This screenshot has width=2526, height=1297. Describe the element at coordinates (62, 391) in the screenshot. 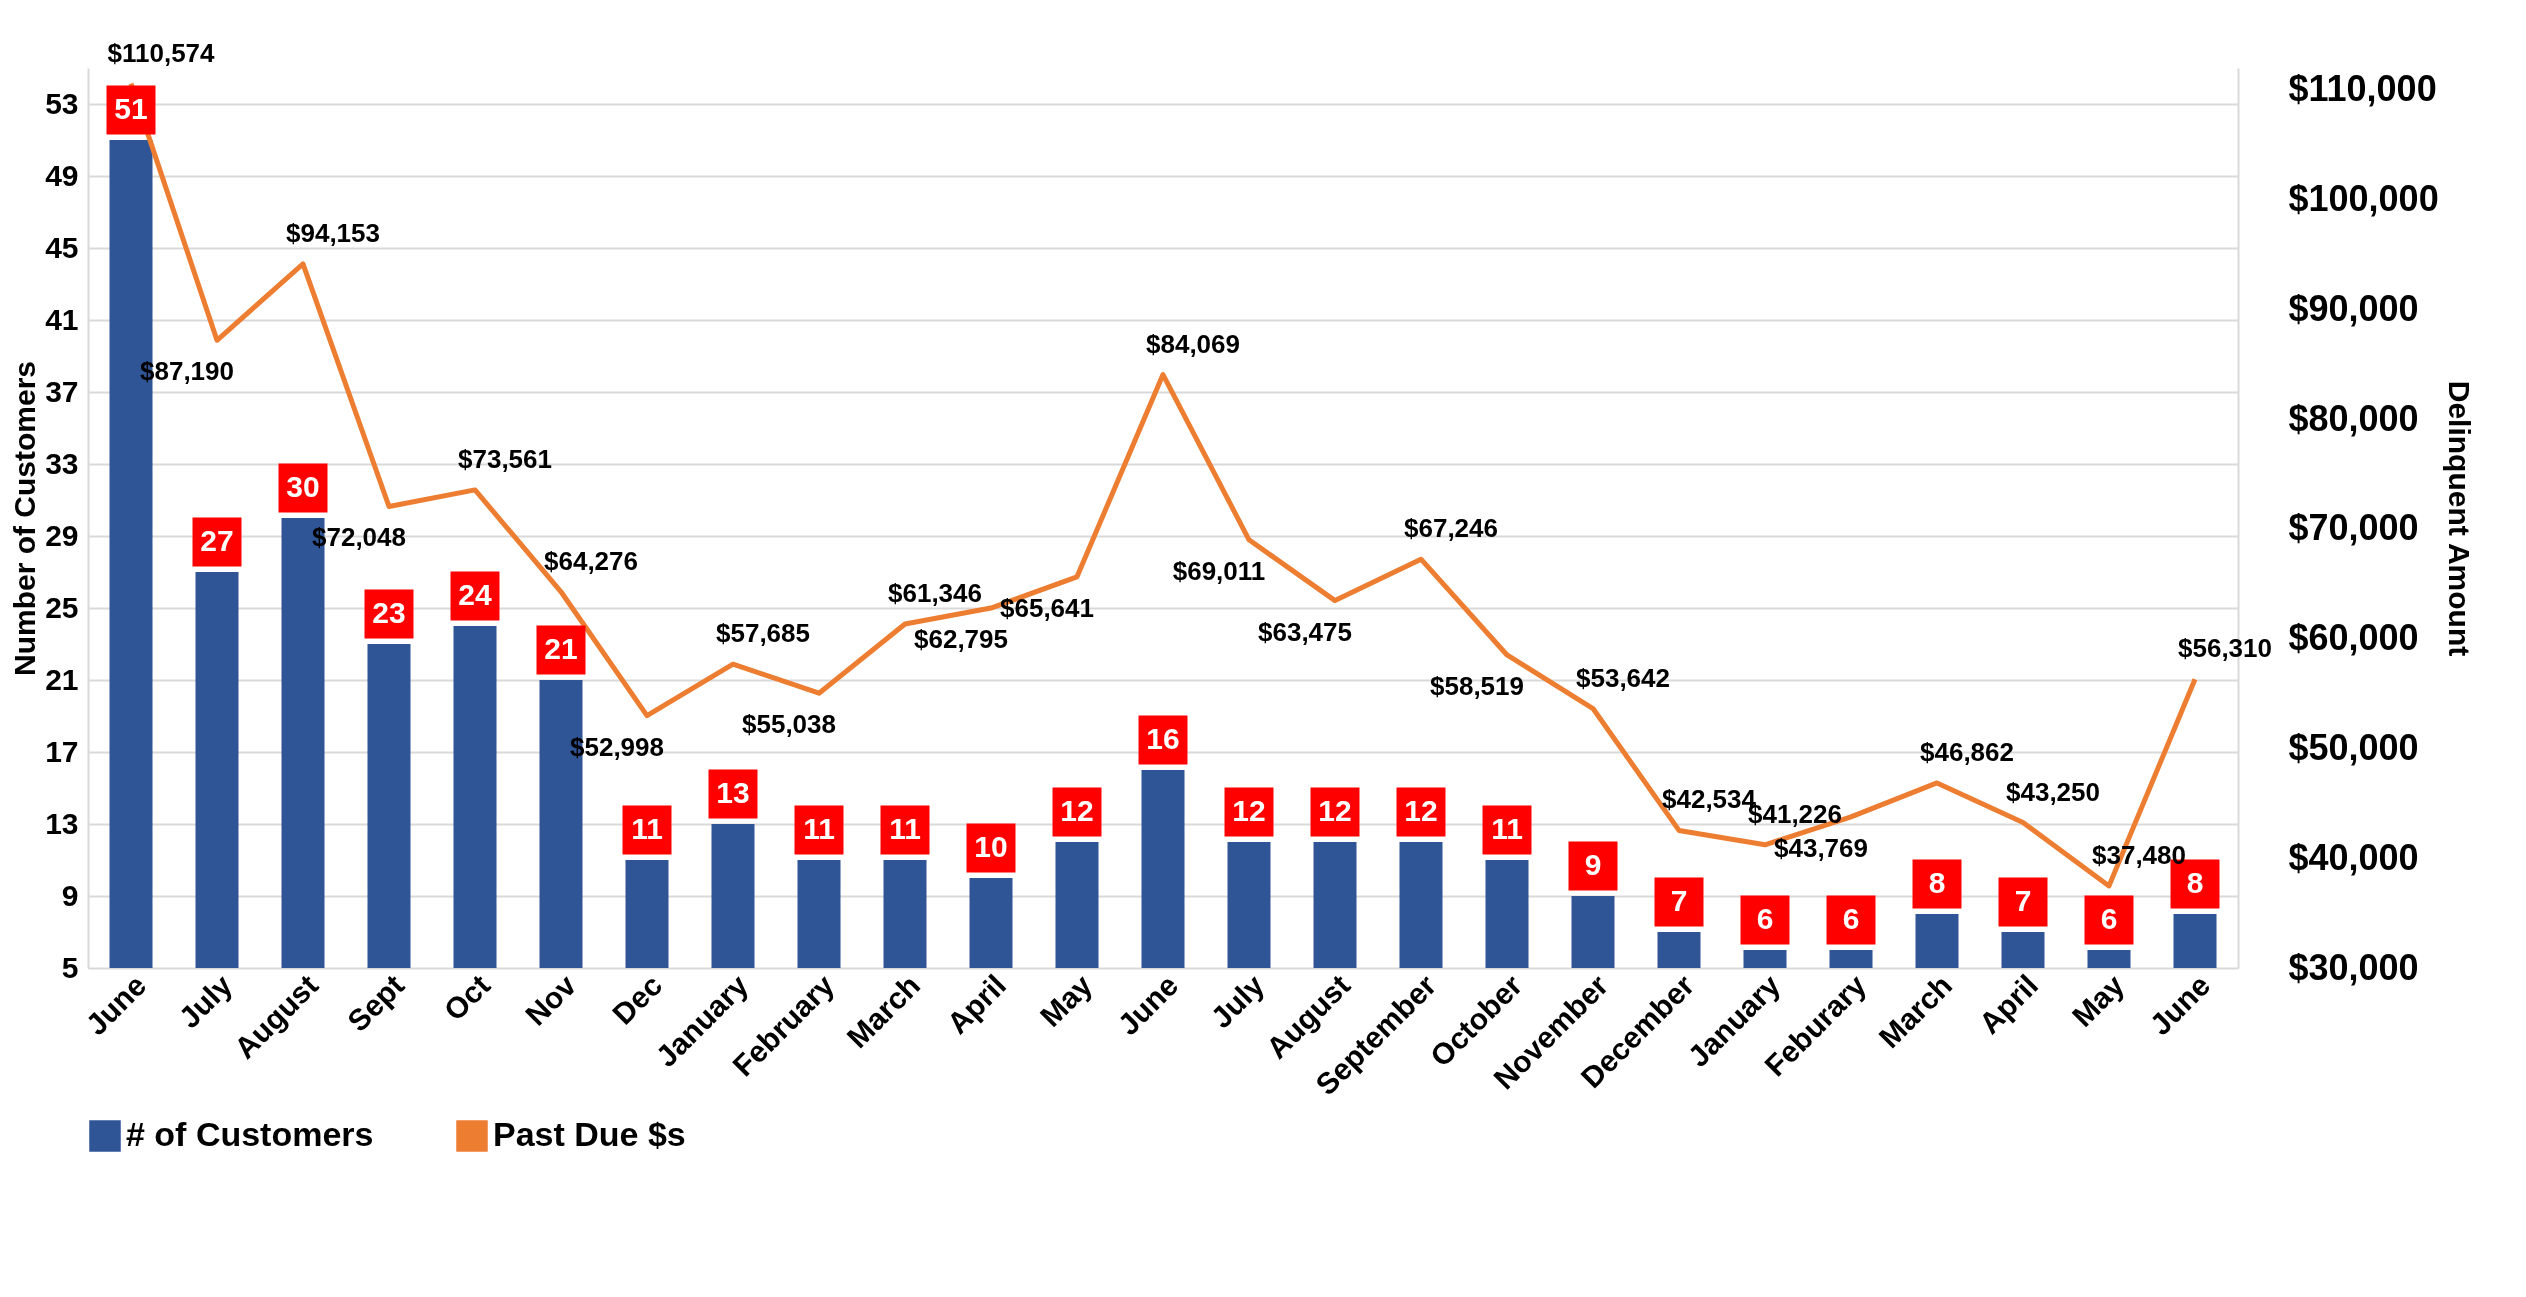

I see `y-tick-label: 37` at that location.